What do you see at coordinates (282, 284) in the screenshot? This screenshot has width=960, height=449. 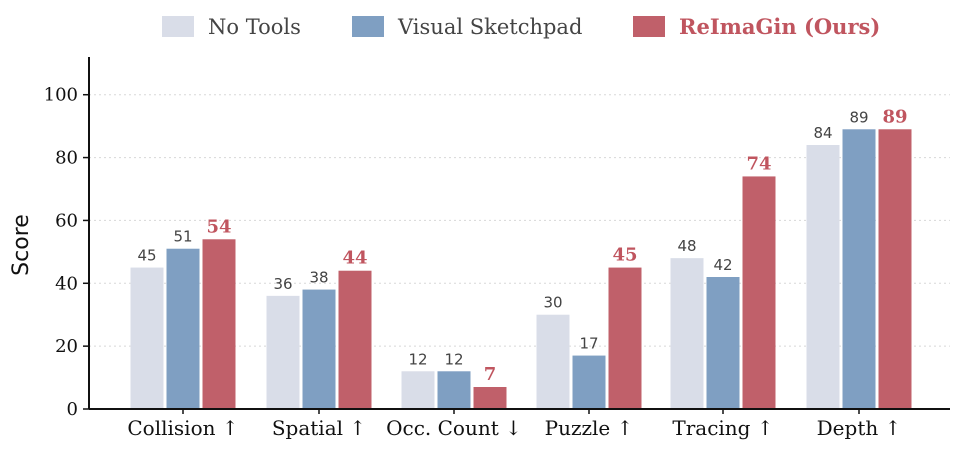 I see `data-label: 36` at bounding box center [282, 284].